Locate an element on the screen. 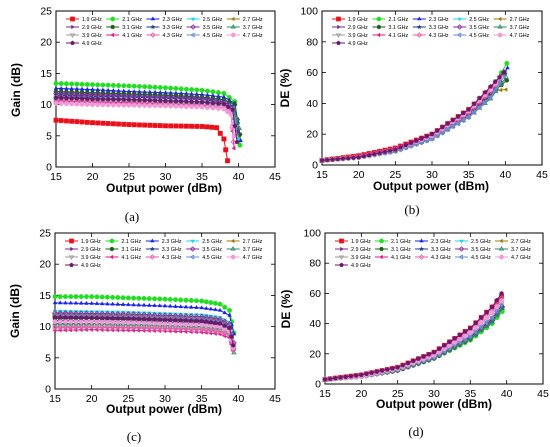  legend-item-2-3-ghz: 2.3 GHz is located at coordinates (430, 19).